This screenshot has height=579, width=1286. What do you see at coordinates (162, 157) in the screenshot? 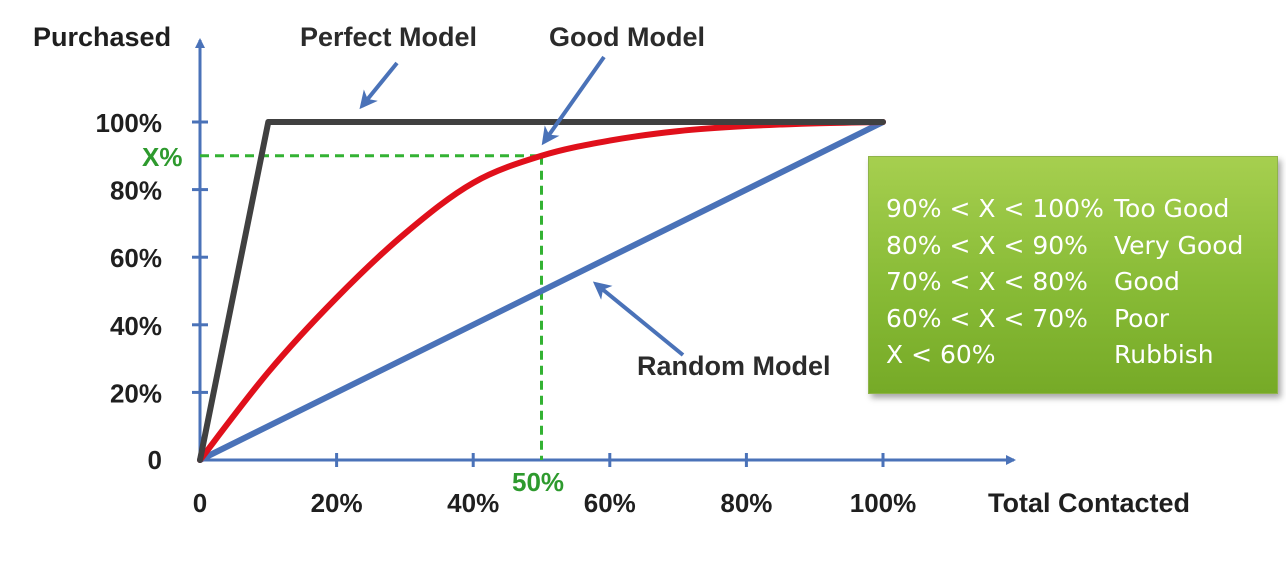
I see `y-marker-label: X%` at bounding box center [162, 157].